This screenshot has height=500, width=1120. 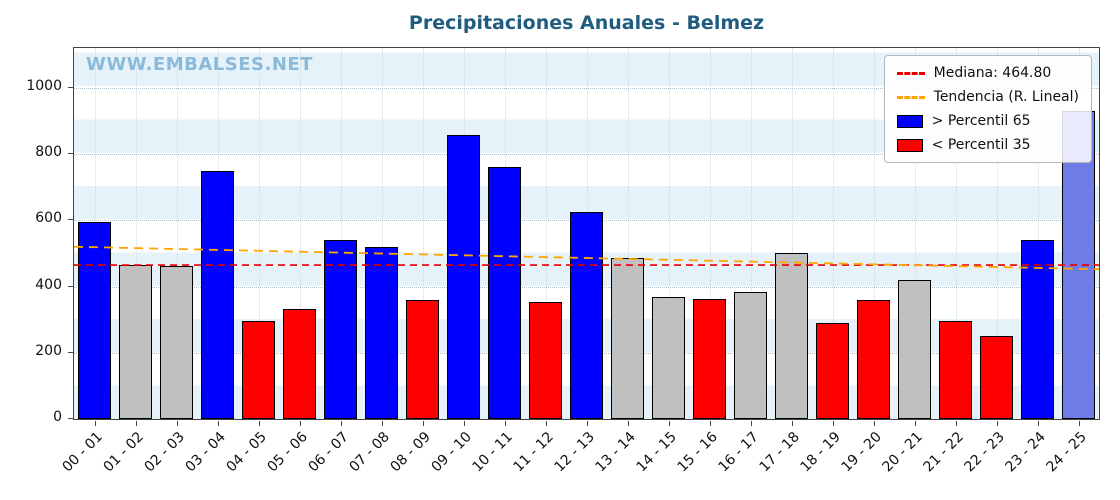 I want to click on red-swatch-icon, so click(x=909, y=145).